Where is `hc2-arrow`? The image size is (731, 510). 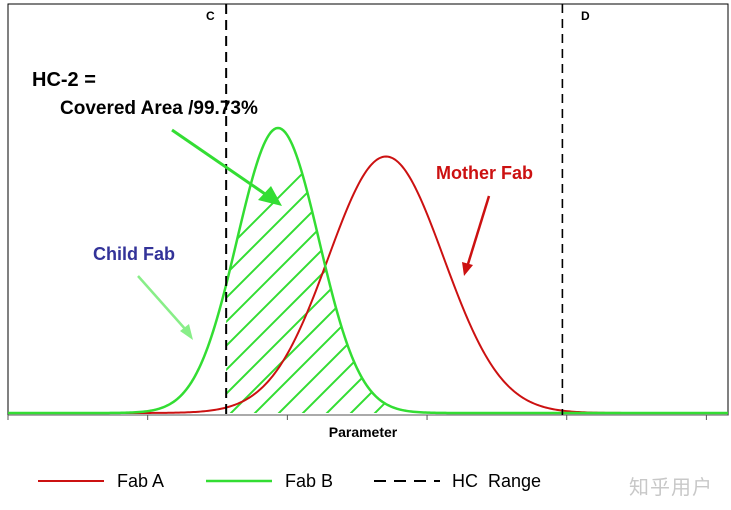
hc2-arrow is located at coordinates (226, 167).